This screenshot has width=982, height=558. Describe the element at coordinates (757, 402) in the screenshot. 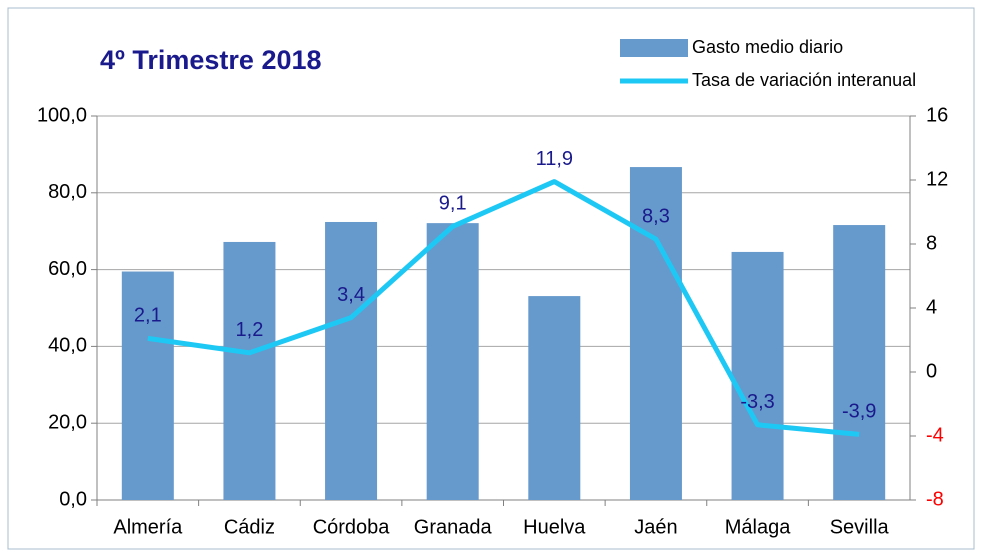

I see `data-label: -3,3` at that location.